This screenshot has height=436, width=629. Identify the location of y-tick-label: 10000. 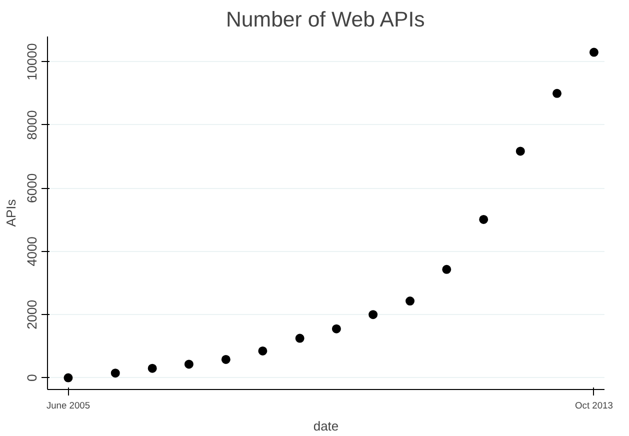
(32, 61).